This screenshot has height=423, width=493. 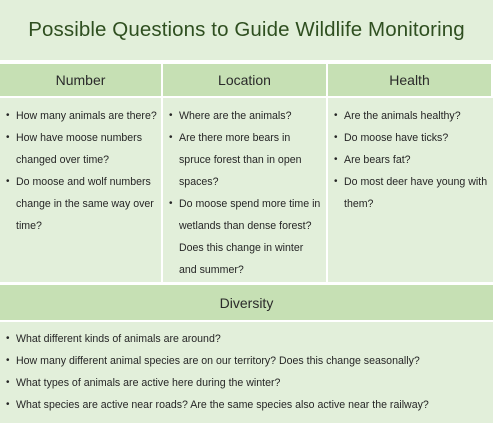 What do you see at coordinates (245, 116) in the screenshot?
I see `list-item: Where are the animals?` at bounding box center [245, 116].